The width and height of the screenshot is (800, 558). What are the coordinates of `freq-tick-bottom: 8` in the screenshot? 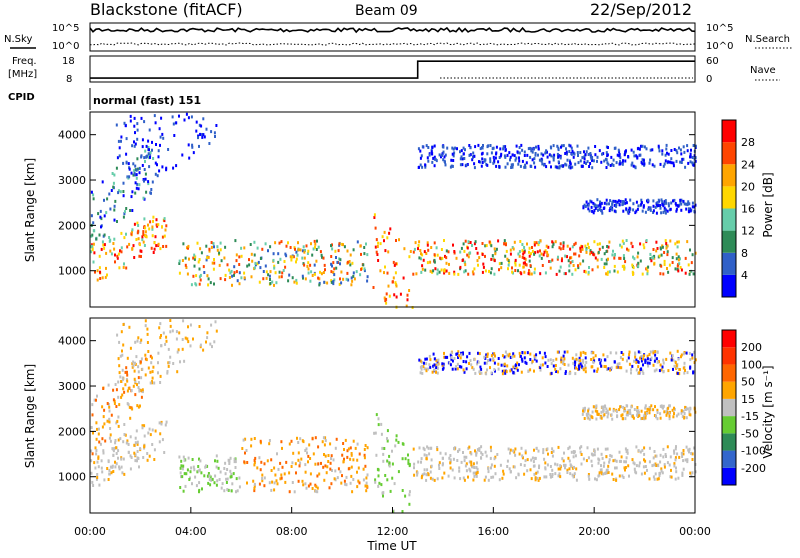 It's located at (69, 79).